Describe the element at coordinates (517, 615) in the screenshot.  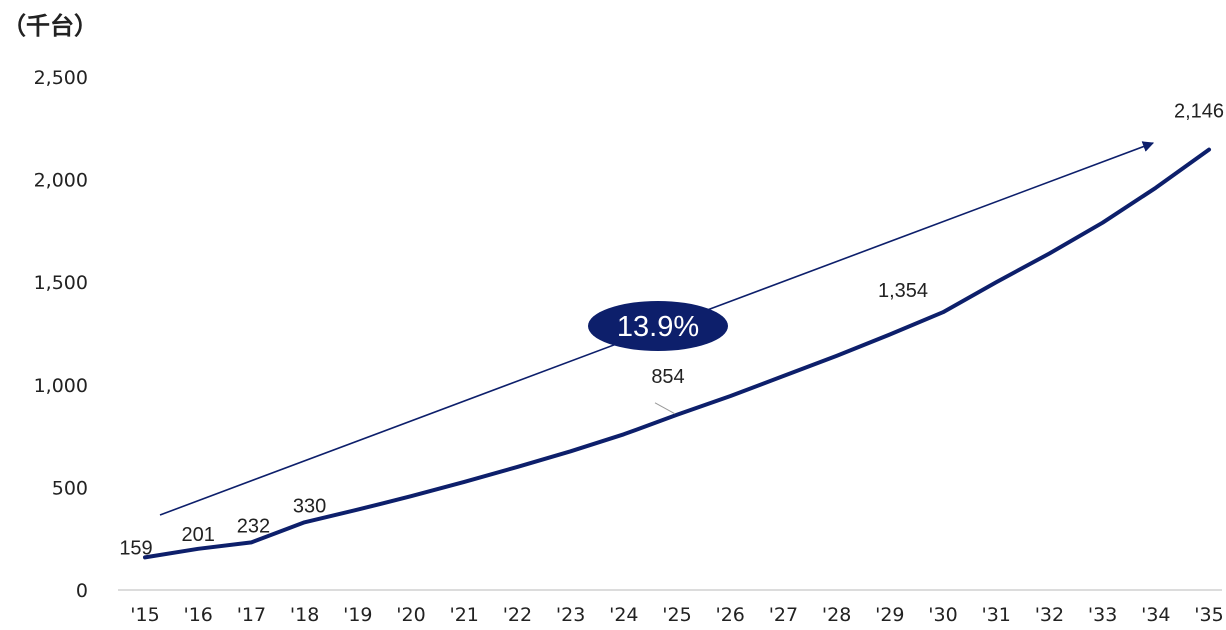
I see `x-tick-label: '22` at that location.